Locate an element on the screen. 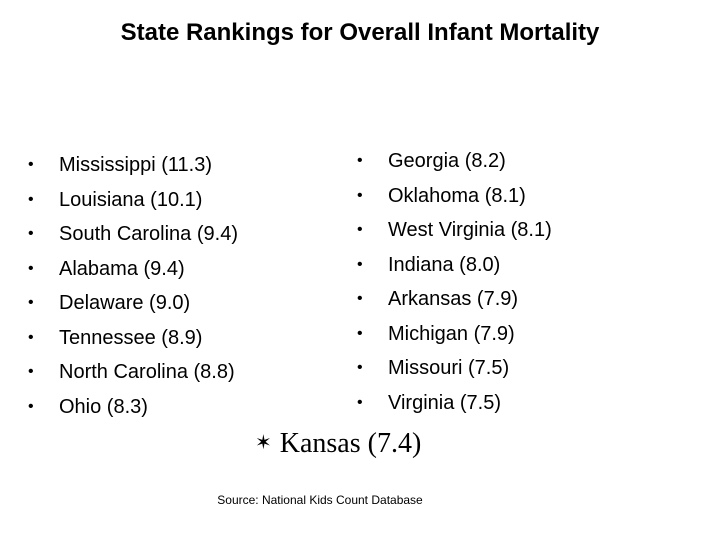 The height and width of the screenshot is (540, 720). highlighted-state-label: Kansas (7.4) is located at coordinates (350, 443).